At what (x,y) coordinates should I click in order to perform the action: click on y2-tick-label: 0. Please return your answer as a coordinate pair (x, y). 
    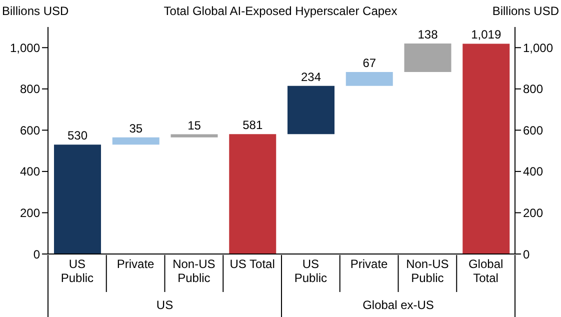
    Looking at the image, I should click on (526, 254).